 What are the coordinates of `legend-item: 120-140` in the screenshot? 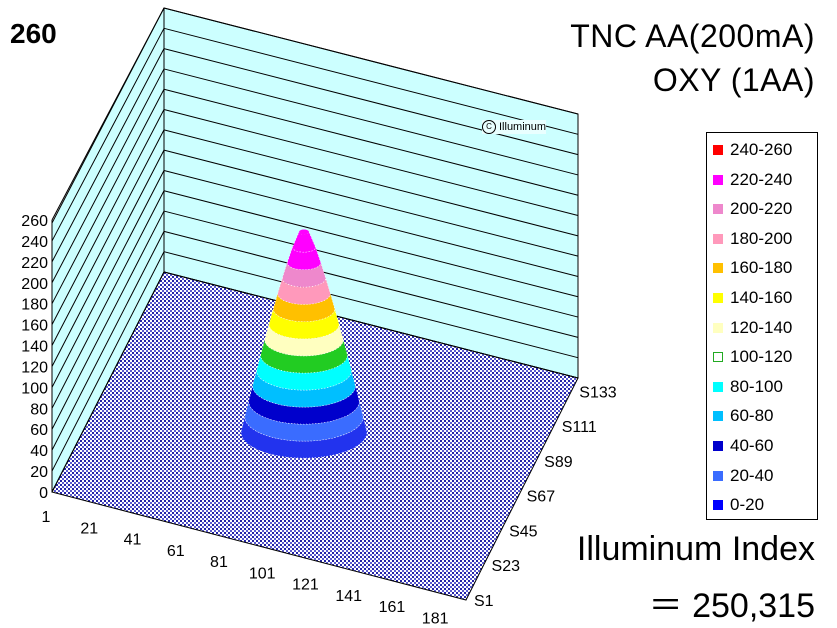 It's located at (752, 328).